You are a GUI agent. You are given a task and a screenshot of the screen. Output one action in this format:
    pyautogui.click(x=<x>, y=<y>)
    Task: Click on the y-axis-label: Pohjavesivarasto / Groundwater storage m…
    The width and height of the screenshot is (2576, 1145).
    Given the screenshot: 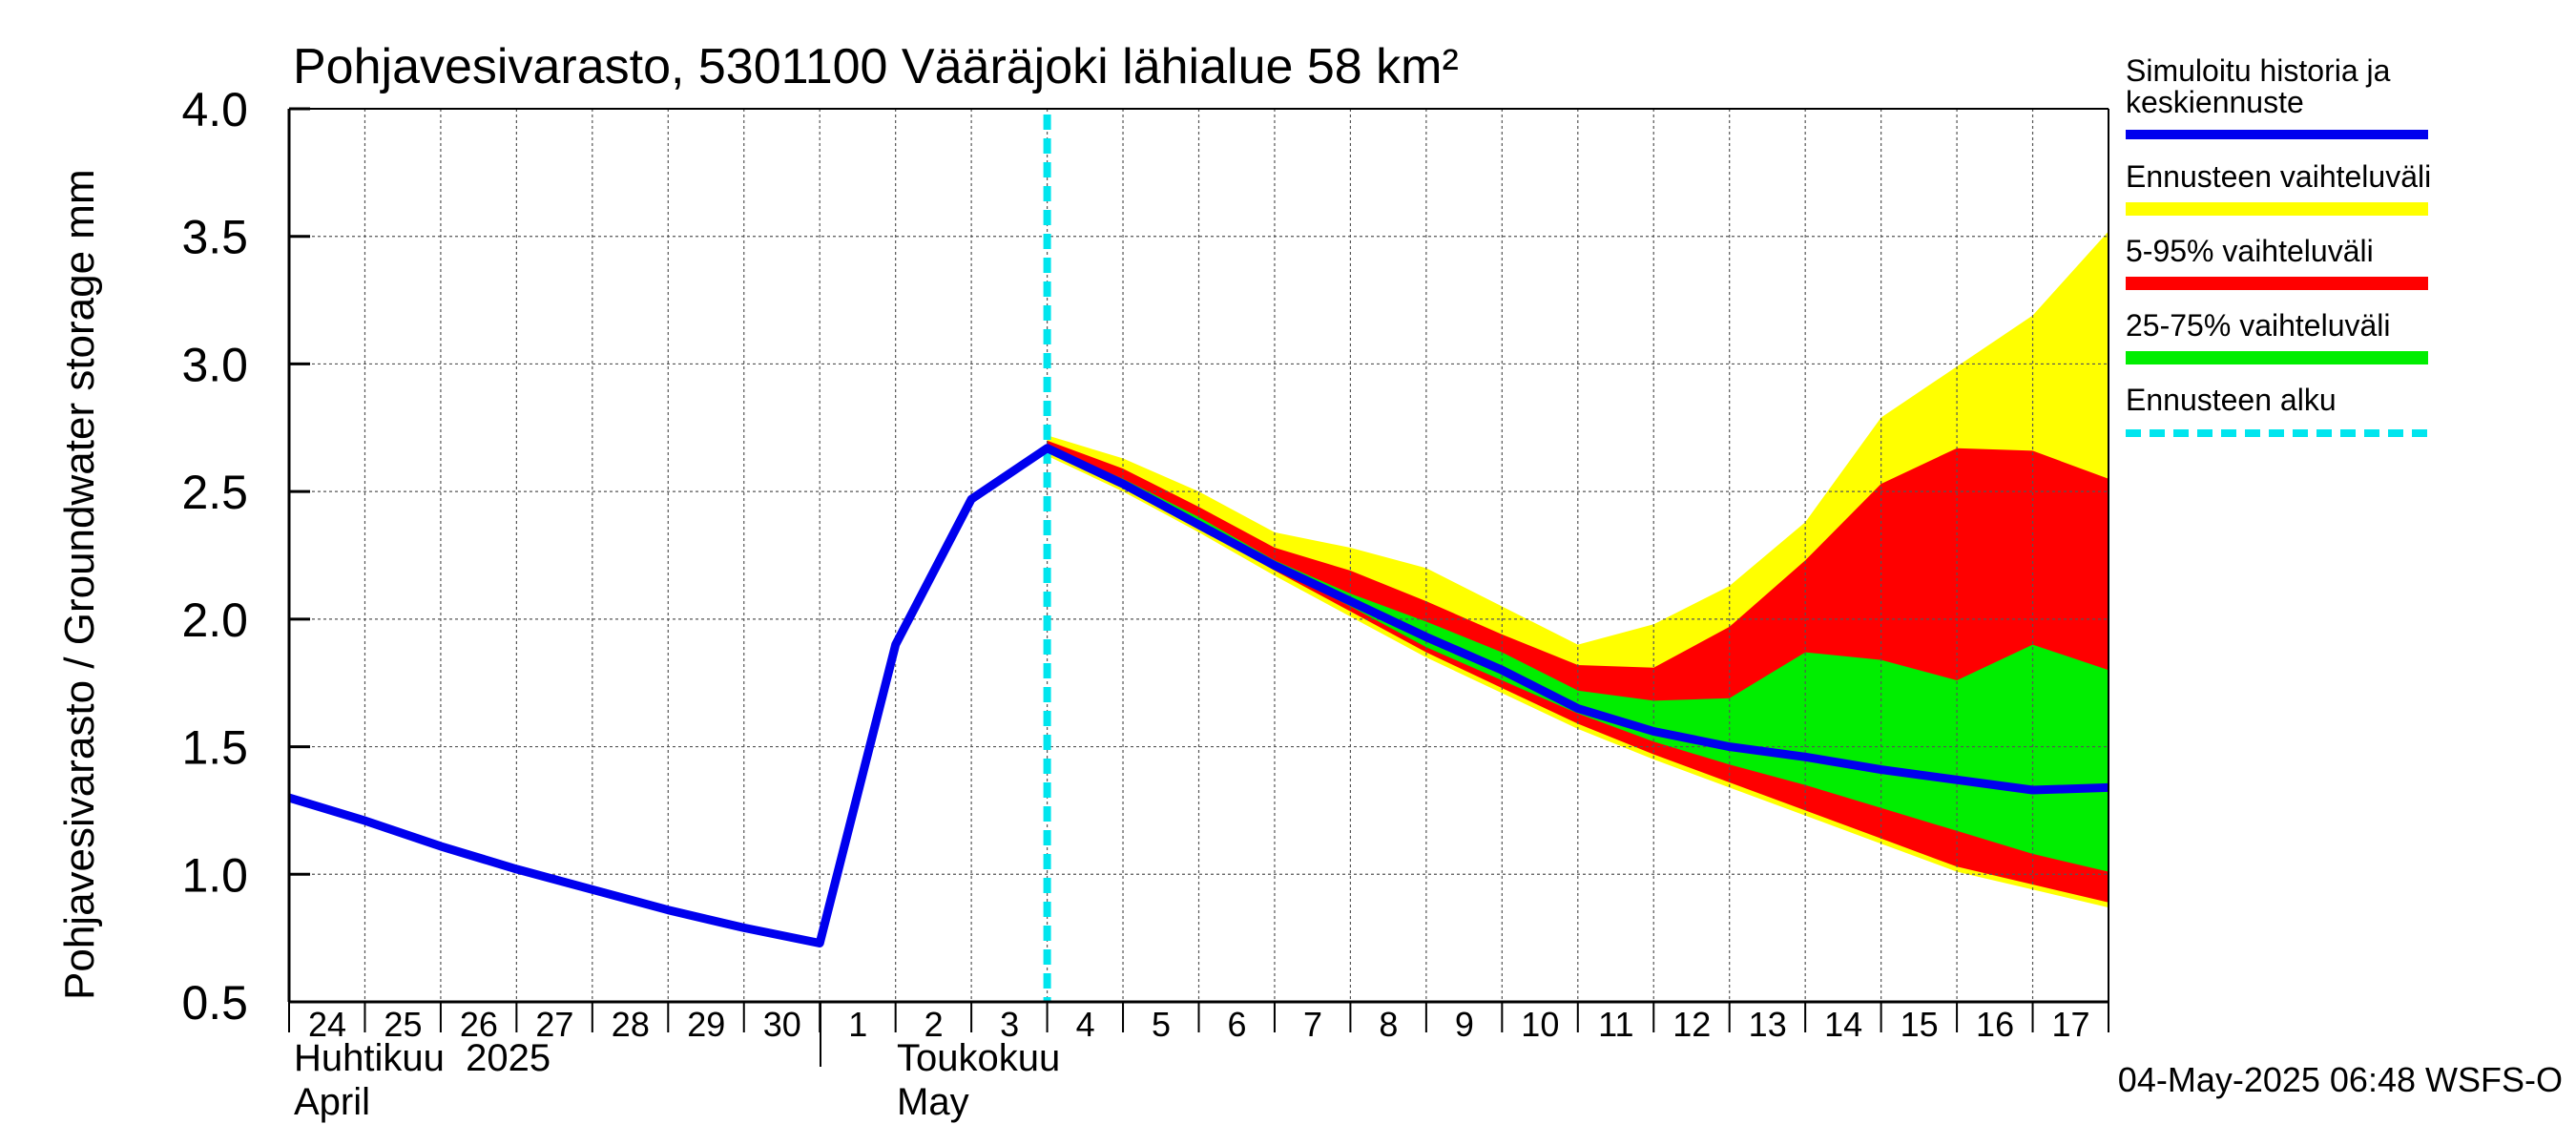 What is the action you would take?
    pyautogui.click(x=79, y=585)
    